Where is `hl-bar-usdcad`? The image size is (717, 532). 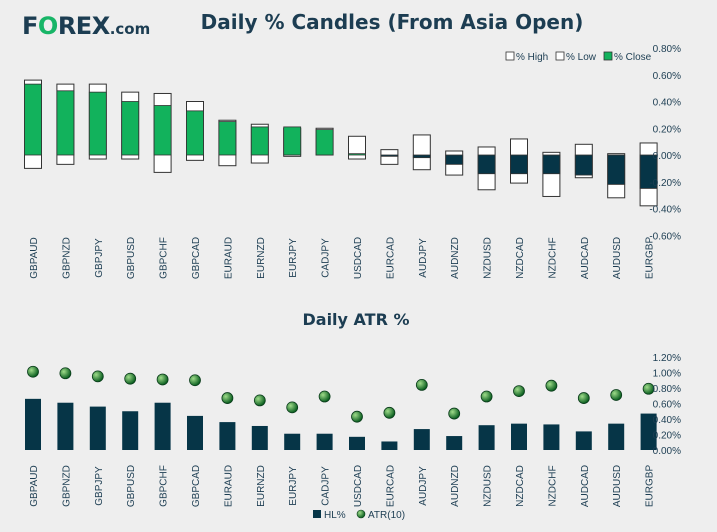
hl-bar-usdcad is located at coordinates (357, 443).